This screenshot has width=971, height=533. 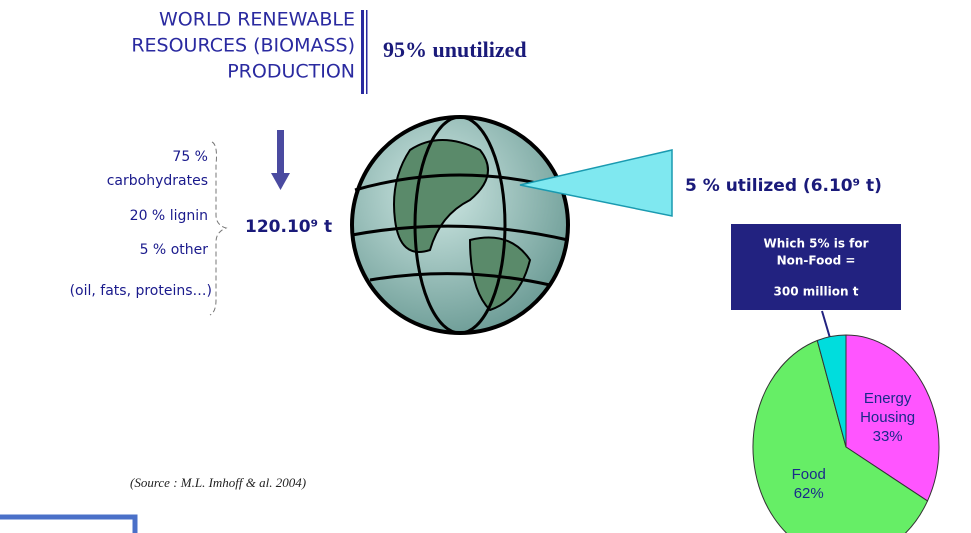 I want to click on brace, so click(x=218, y=228).